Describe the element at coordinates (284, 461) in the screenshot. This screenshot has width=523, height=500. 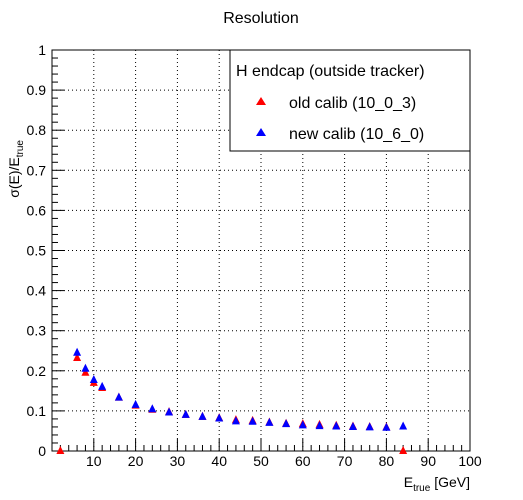
I see `x-tick-labels: 10 20 30 40 50 60 70 80 90 100` at that location.